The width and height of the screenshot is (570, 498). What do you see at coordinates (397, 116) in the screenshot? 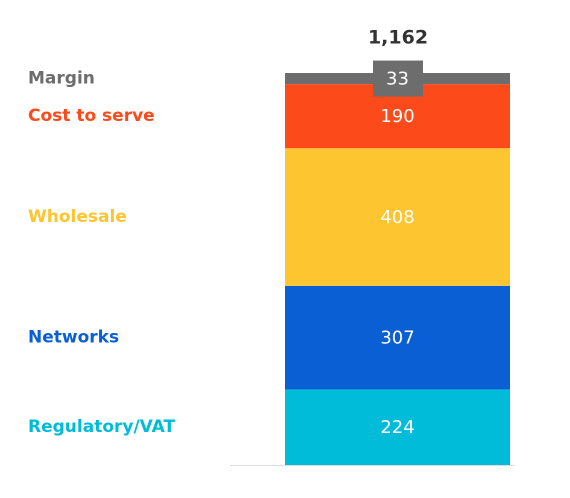
I see `value-label: 190` at bounding box center [397, 116].